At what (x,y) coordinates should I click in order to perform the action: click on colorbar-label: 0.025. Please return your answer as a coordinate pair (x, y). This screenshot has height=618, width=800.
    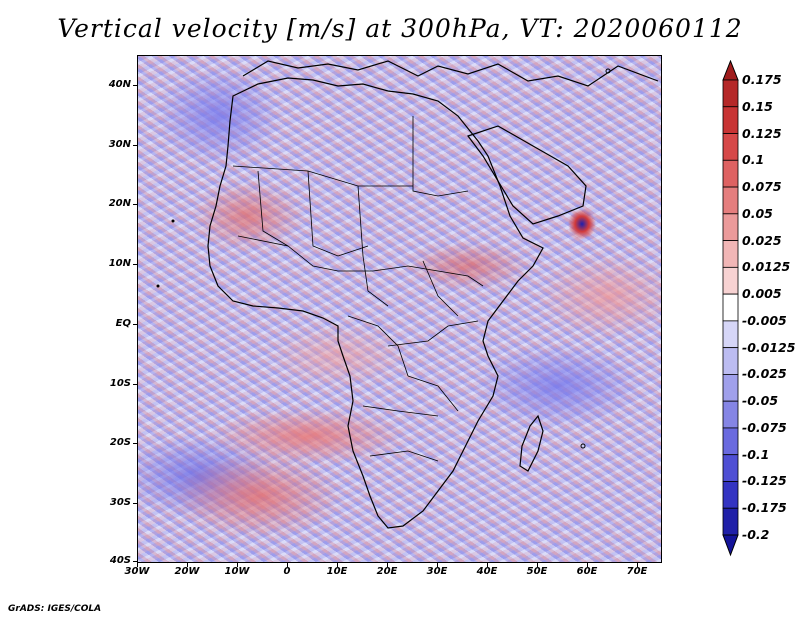
    Looking at the image, I should click on (762, 240).